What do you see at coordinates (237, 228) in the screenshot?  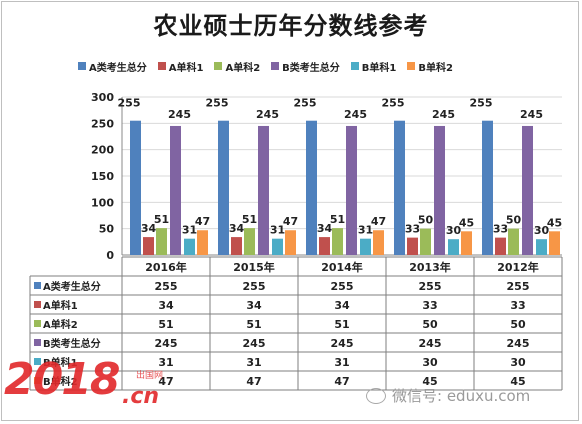 I see `data-label: 34` at bounding box center [237, 228].